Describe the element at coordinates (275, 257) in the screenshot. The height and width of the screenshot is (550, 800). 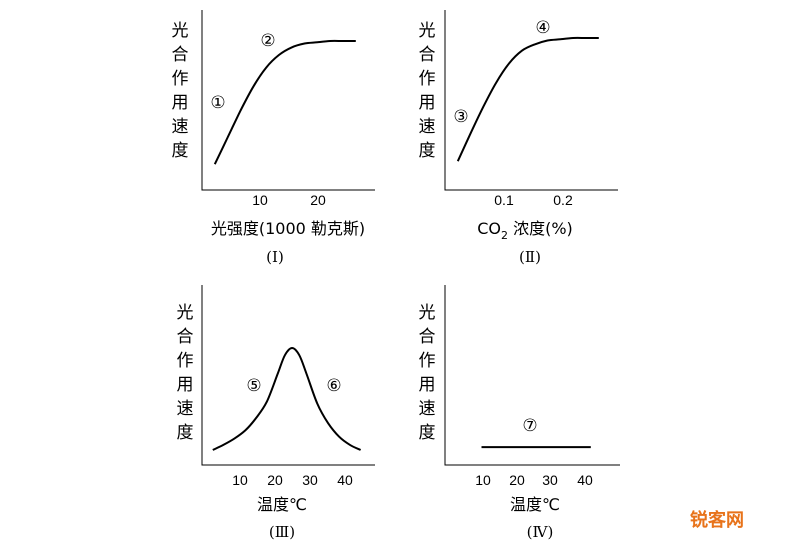
I see `chart-1-panel-label: (Ⅰ)` at that location.